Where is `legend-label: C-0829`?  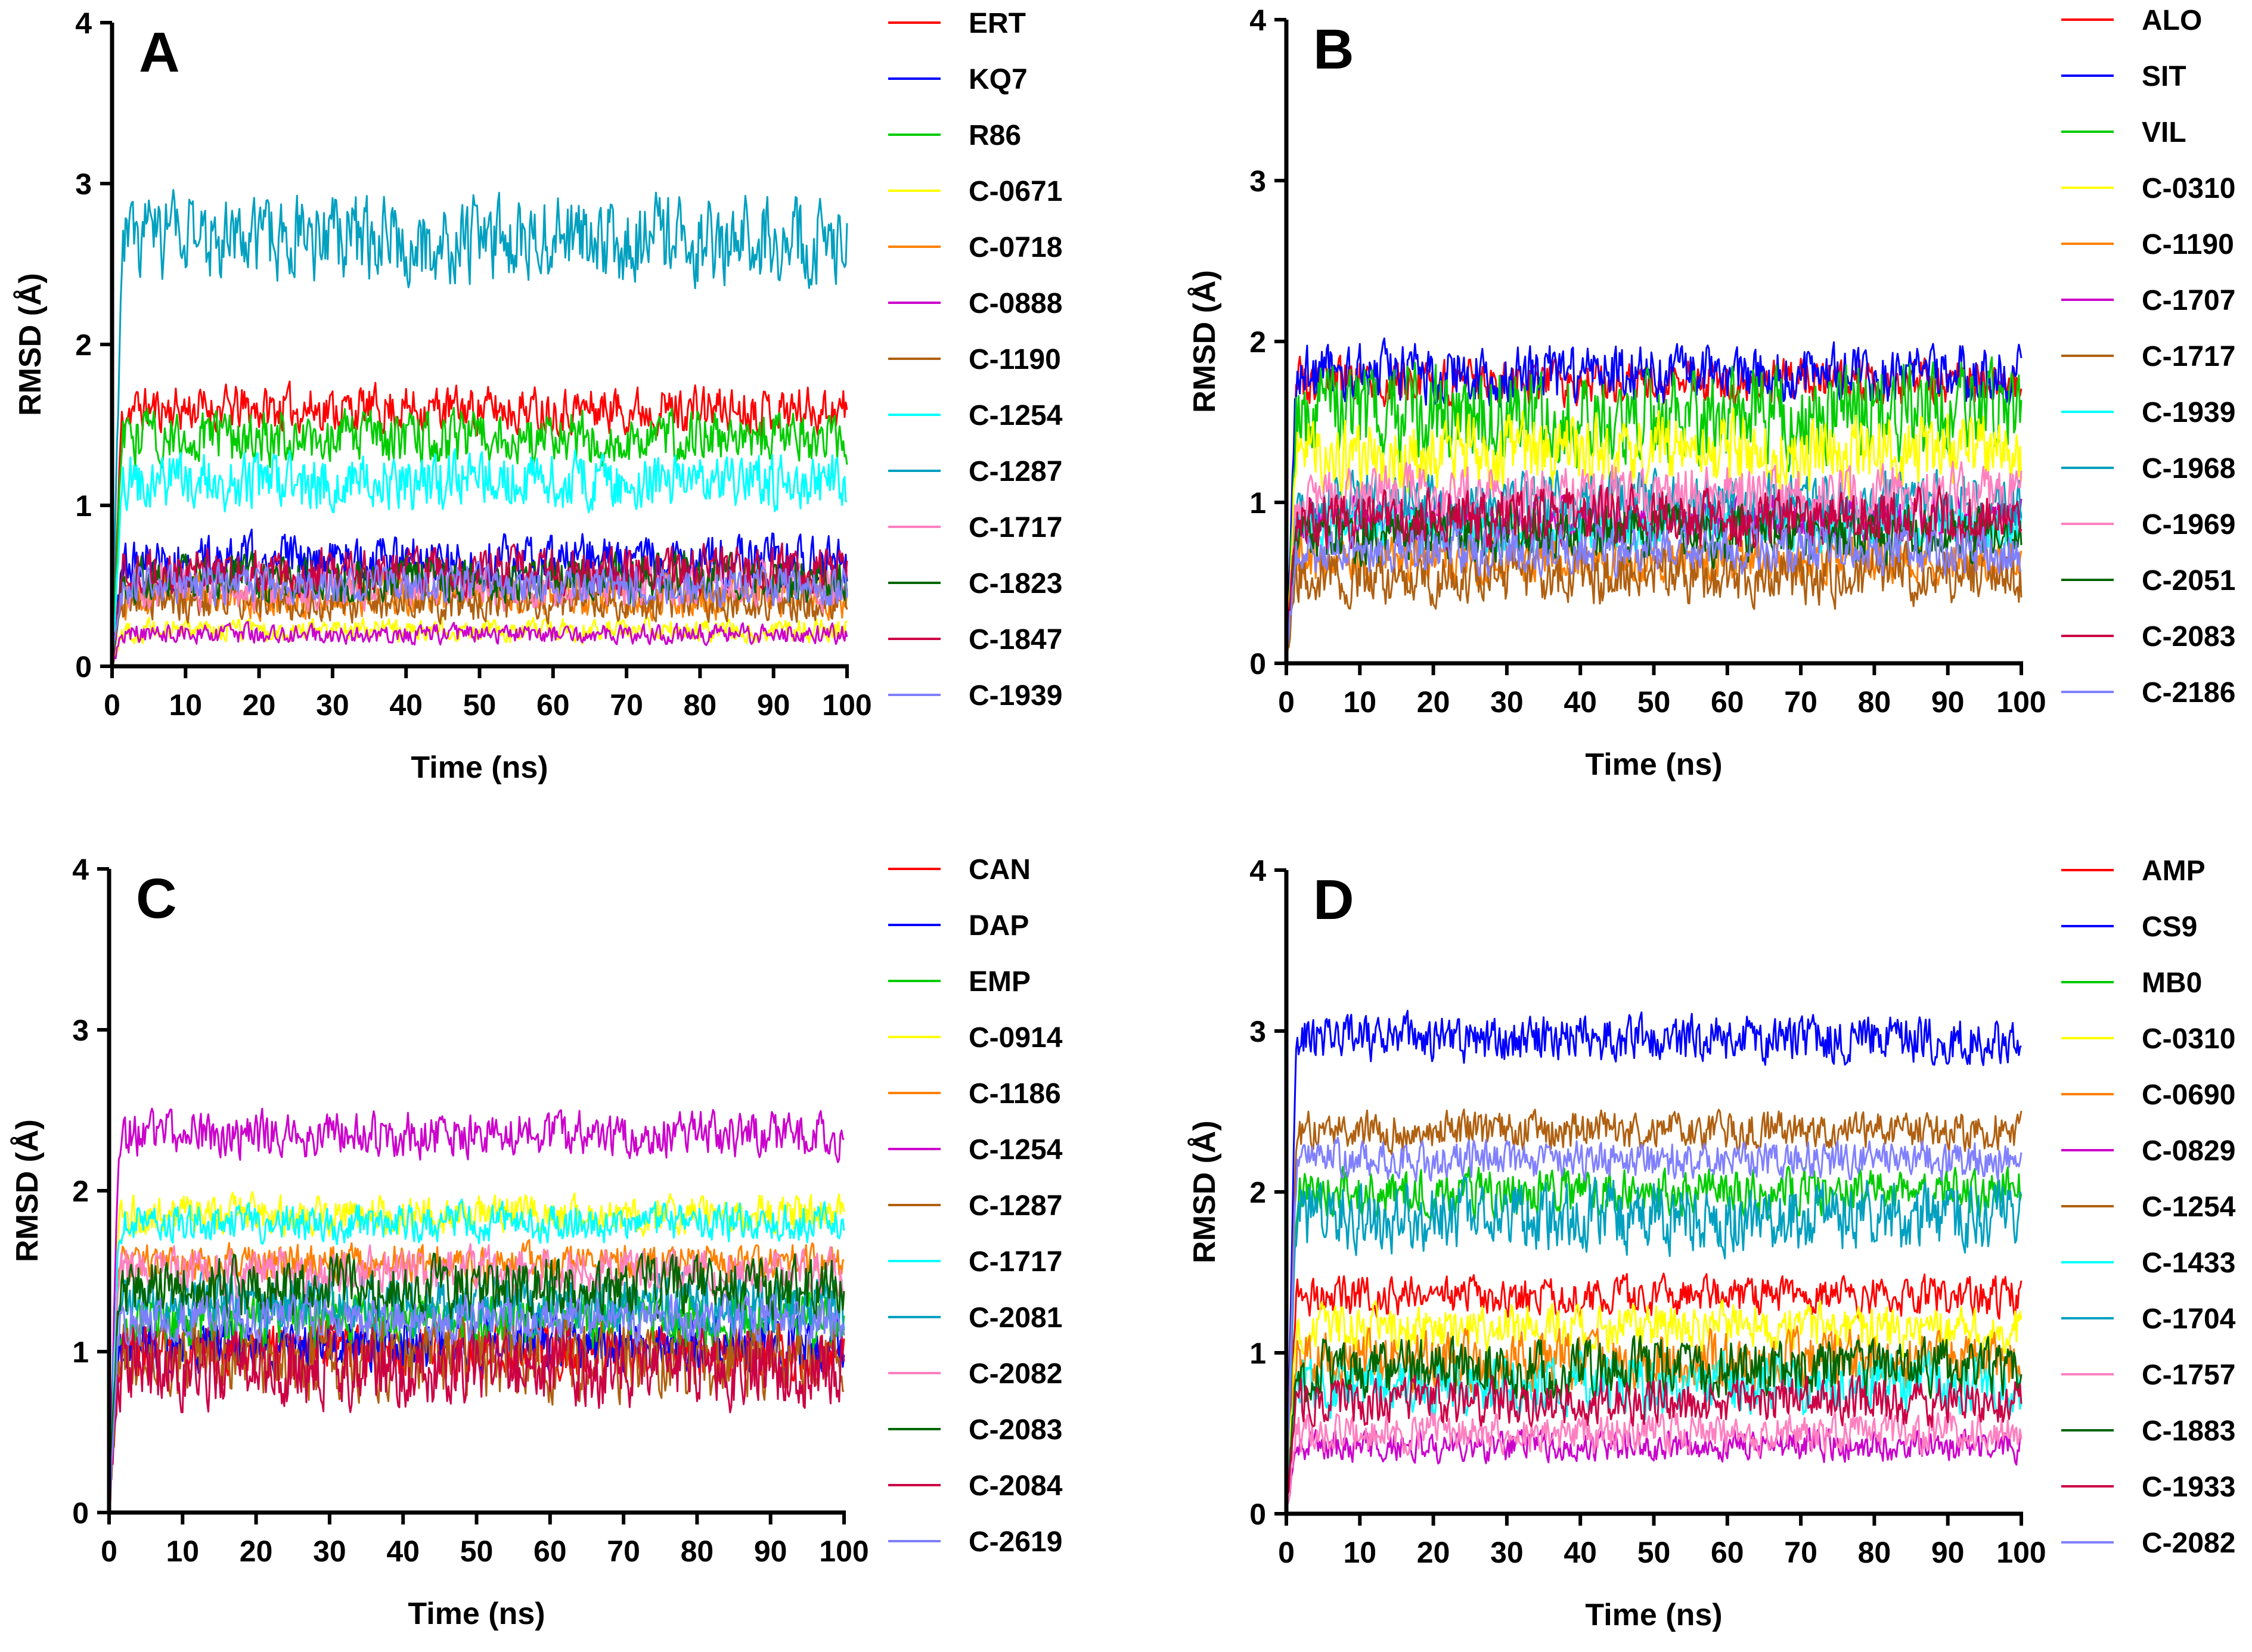
legend-label: C-0829 is located at coordinates (2188, 1151).